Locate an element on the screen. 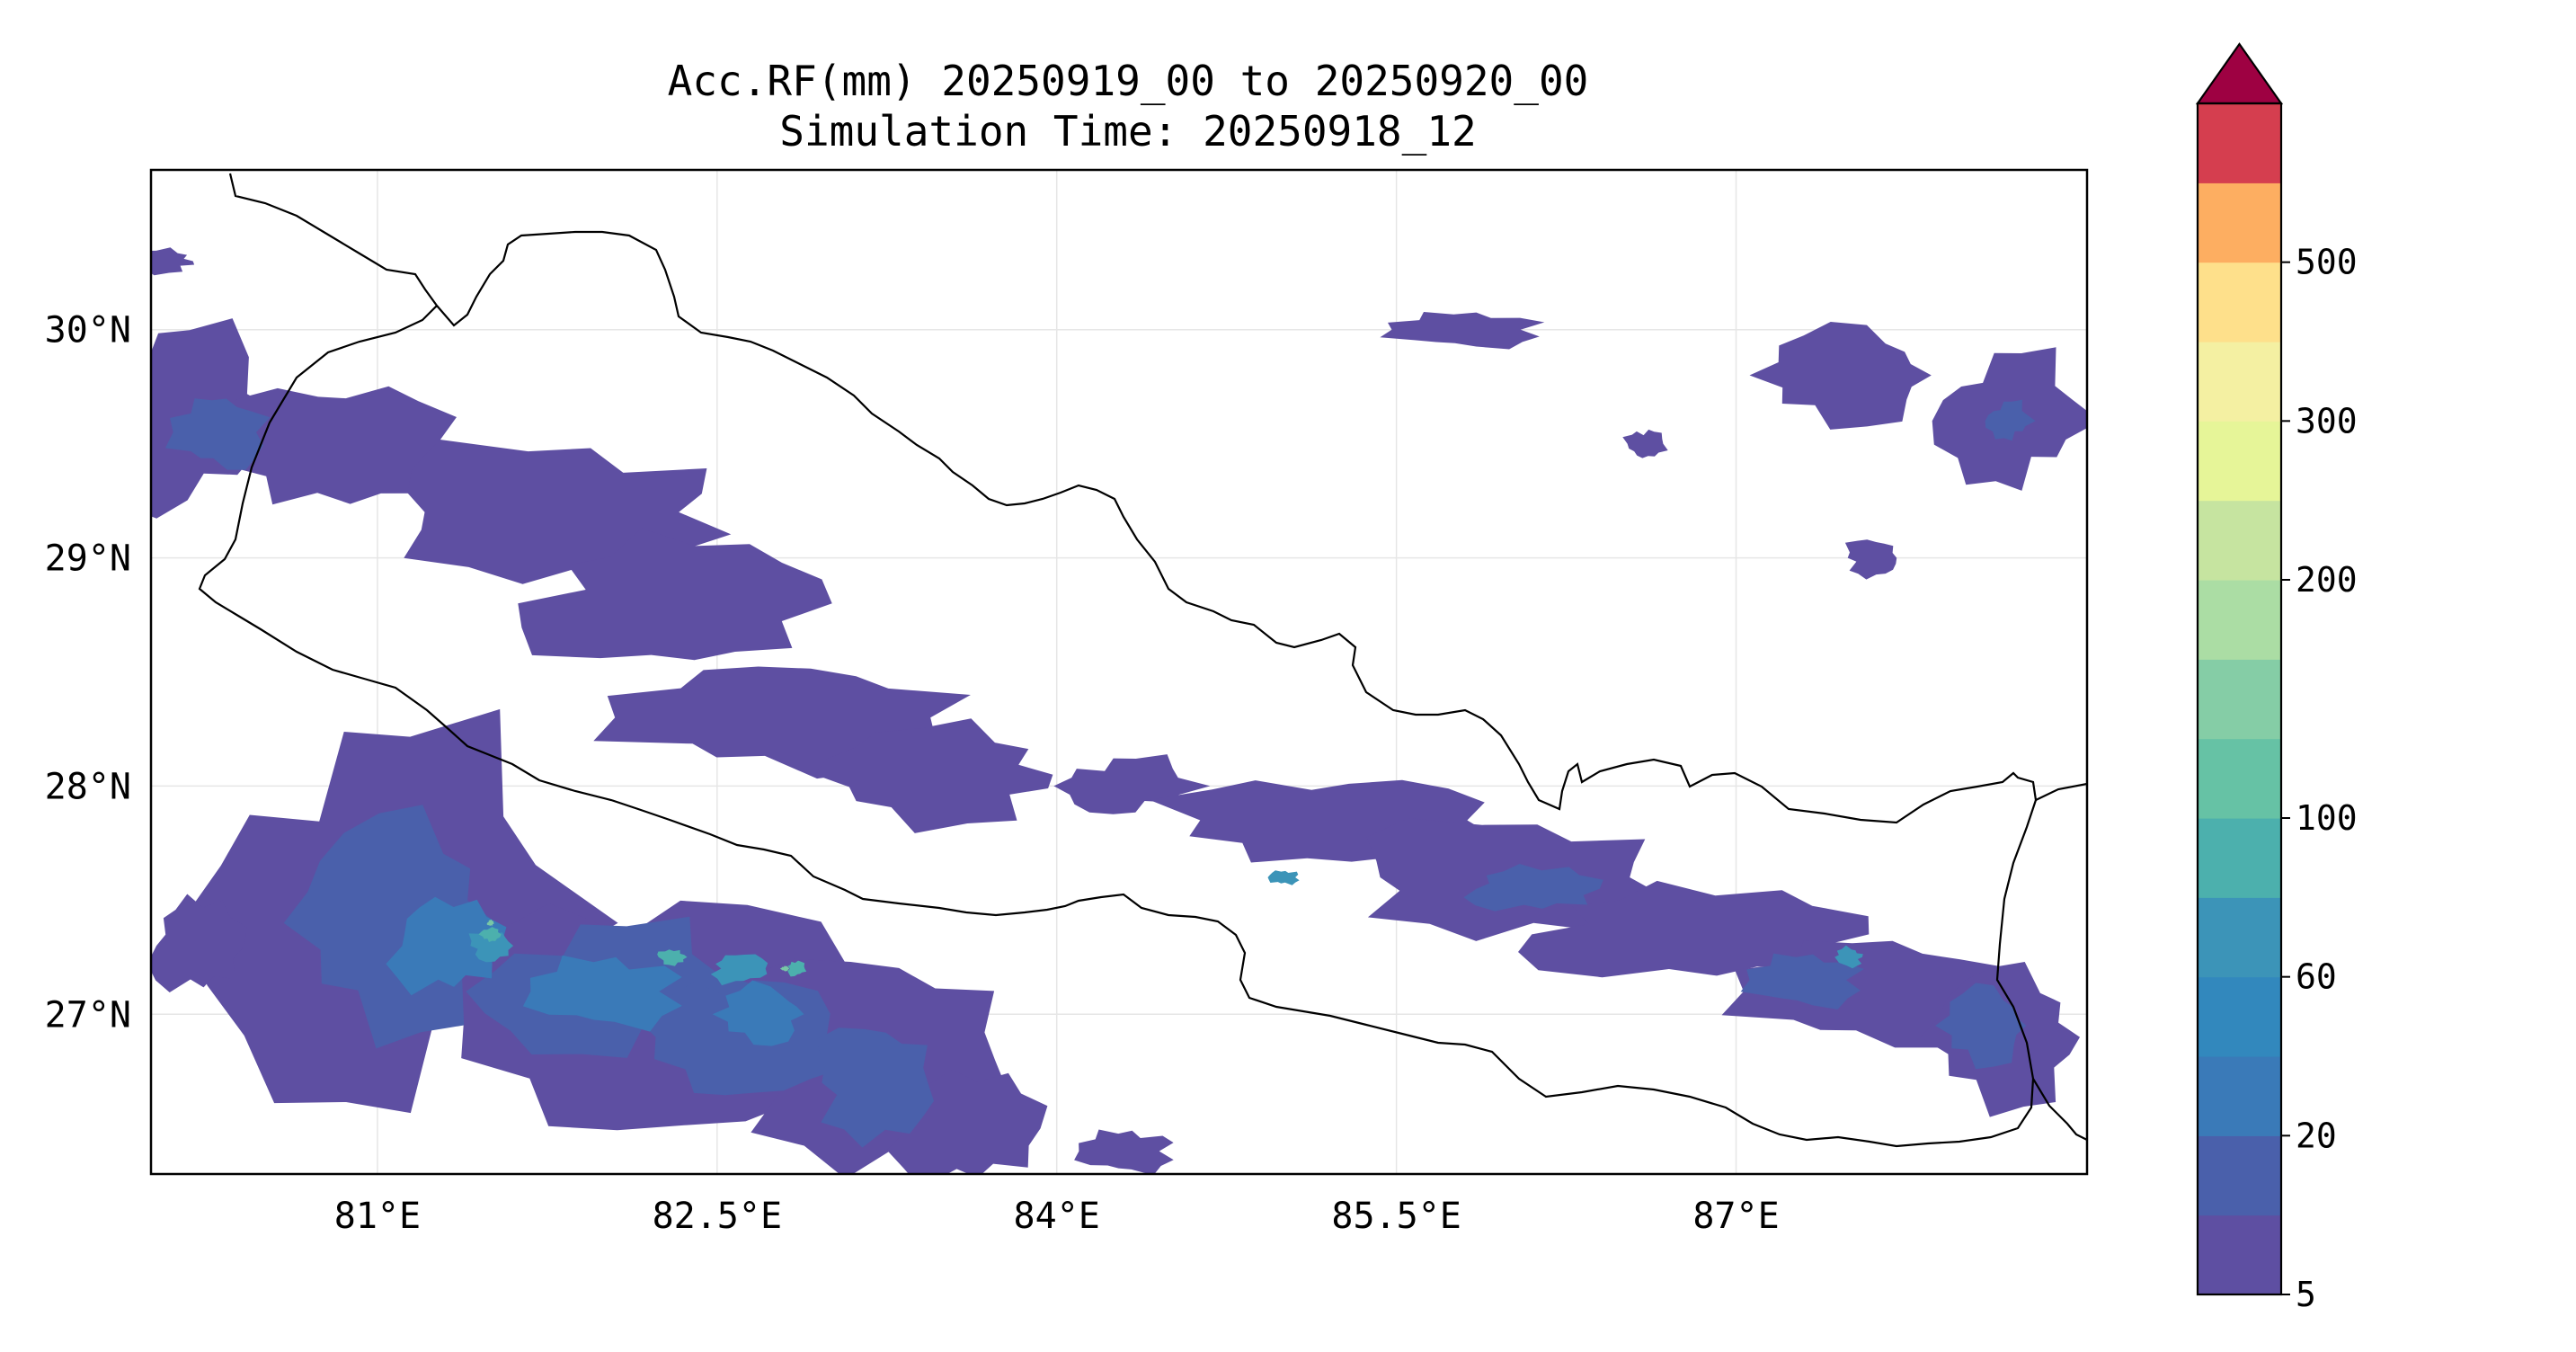  lat-tick-label: 28°N is located at coordinates (88, 786).